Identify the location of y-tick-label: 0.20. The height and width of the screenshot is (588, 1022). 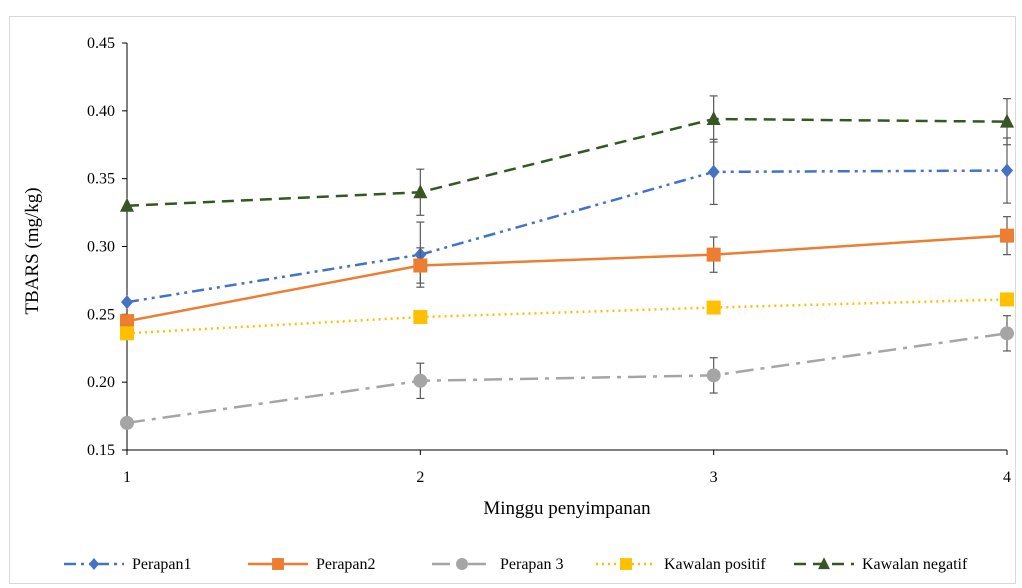
(101, 382).